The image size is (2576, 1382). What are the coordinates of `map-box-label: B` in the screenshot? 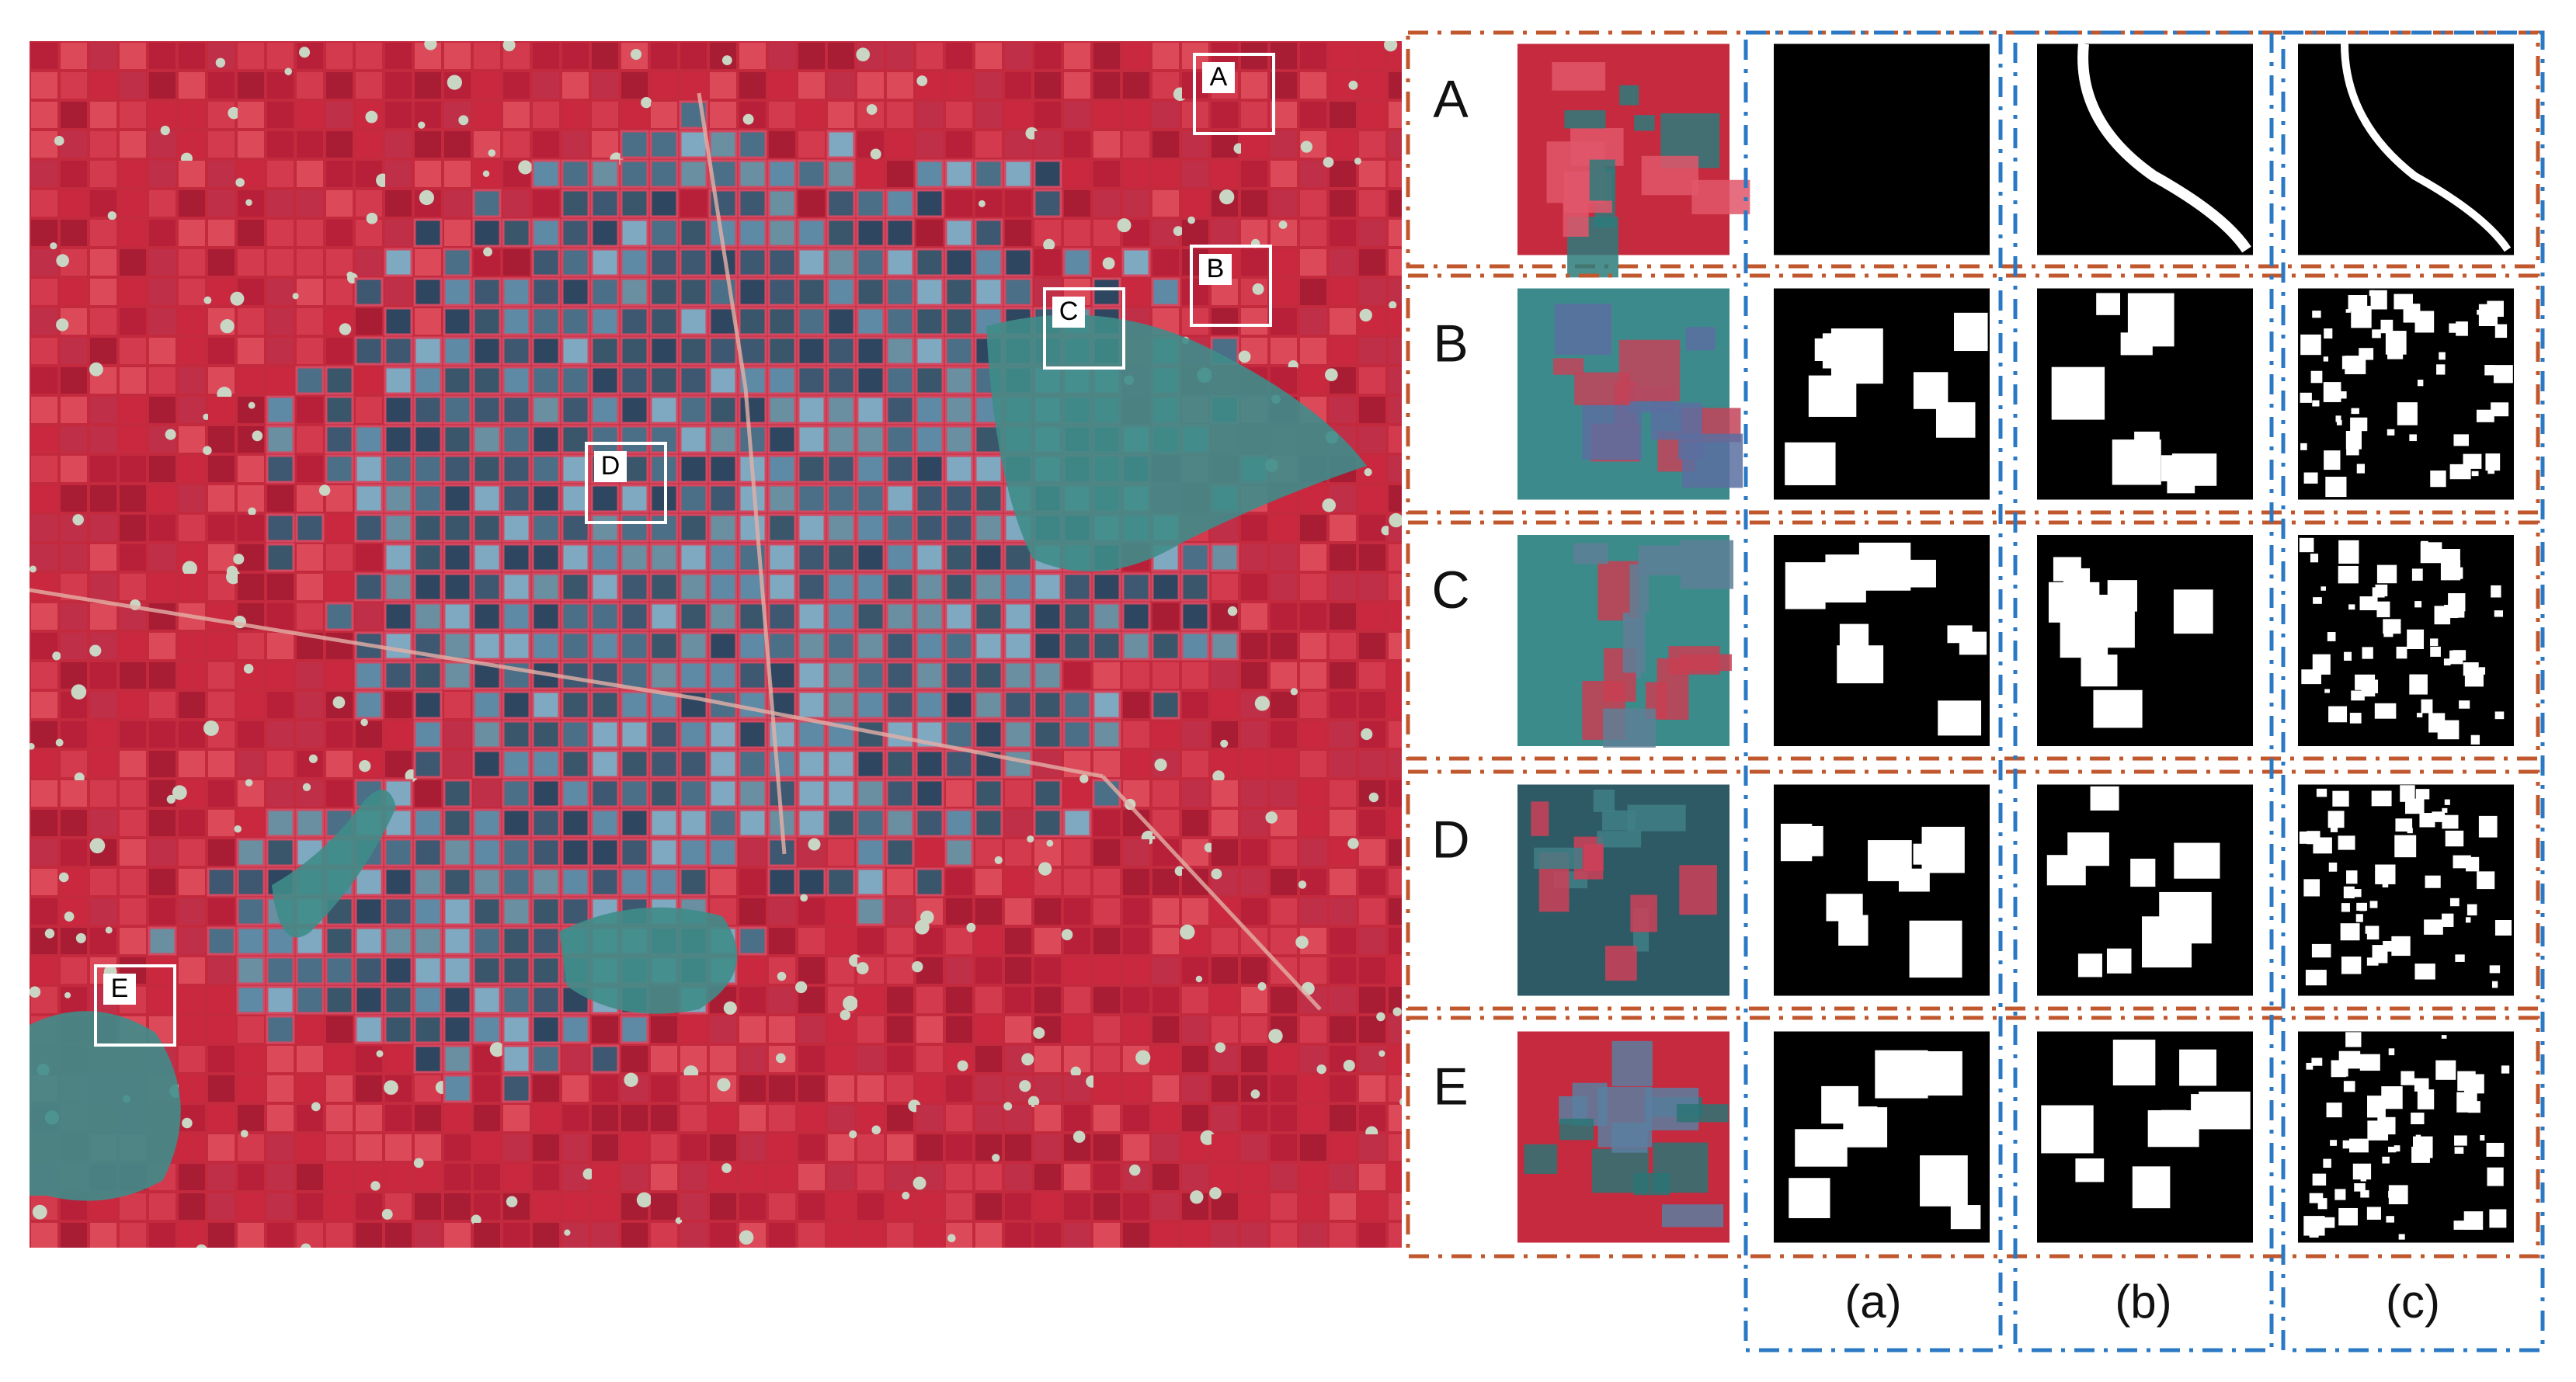 It's located at (1216, 268).